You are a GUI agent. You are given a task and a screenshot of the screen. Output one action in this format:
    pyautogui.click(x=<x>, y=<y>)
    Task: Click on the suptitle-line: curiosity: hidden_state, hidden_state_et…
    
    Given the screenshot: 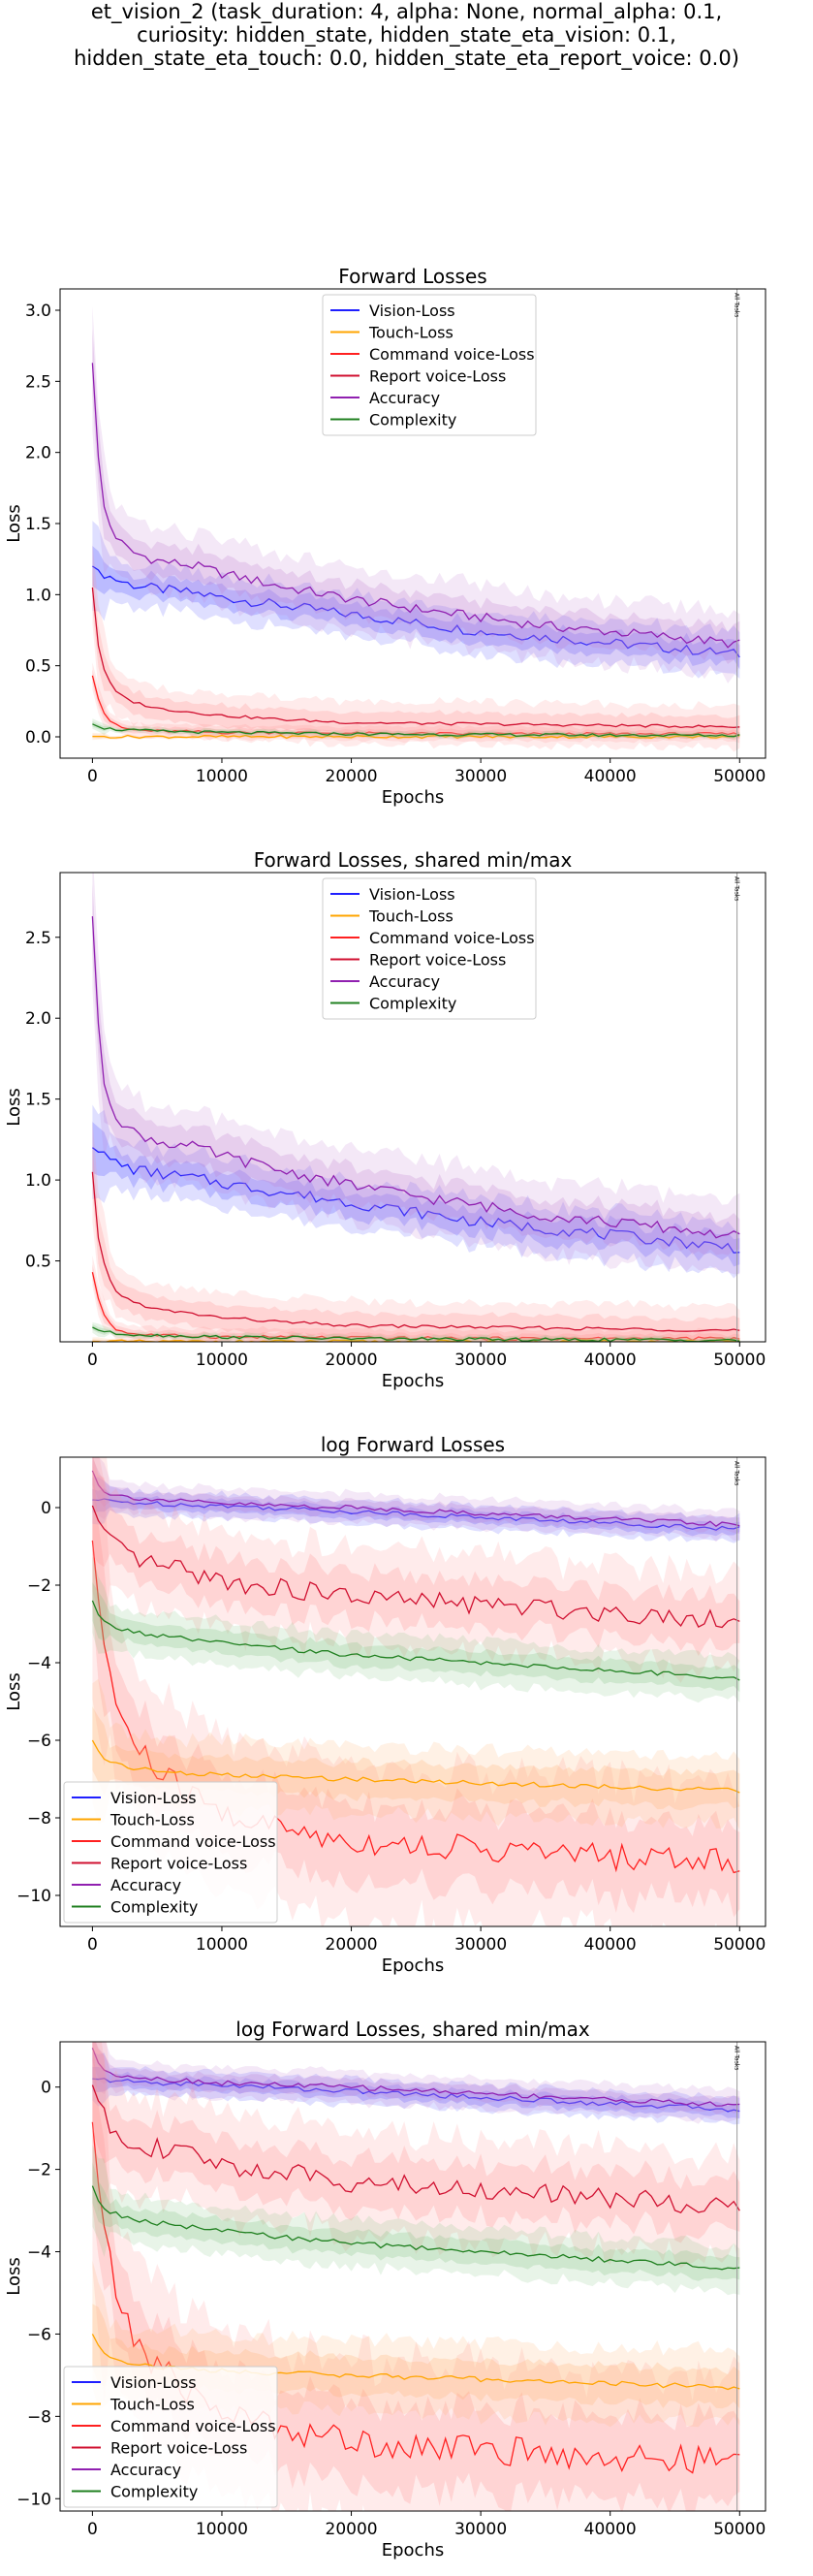 What is the action you would take?
    pyautogui.click(x=406, y=35)
    